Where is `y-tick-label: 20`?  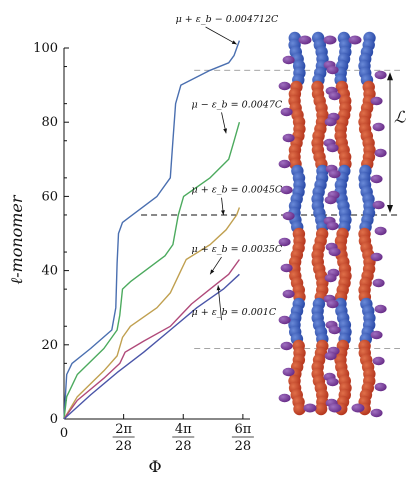
y-tick-label: 20 is located at coordinates (49, 345).